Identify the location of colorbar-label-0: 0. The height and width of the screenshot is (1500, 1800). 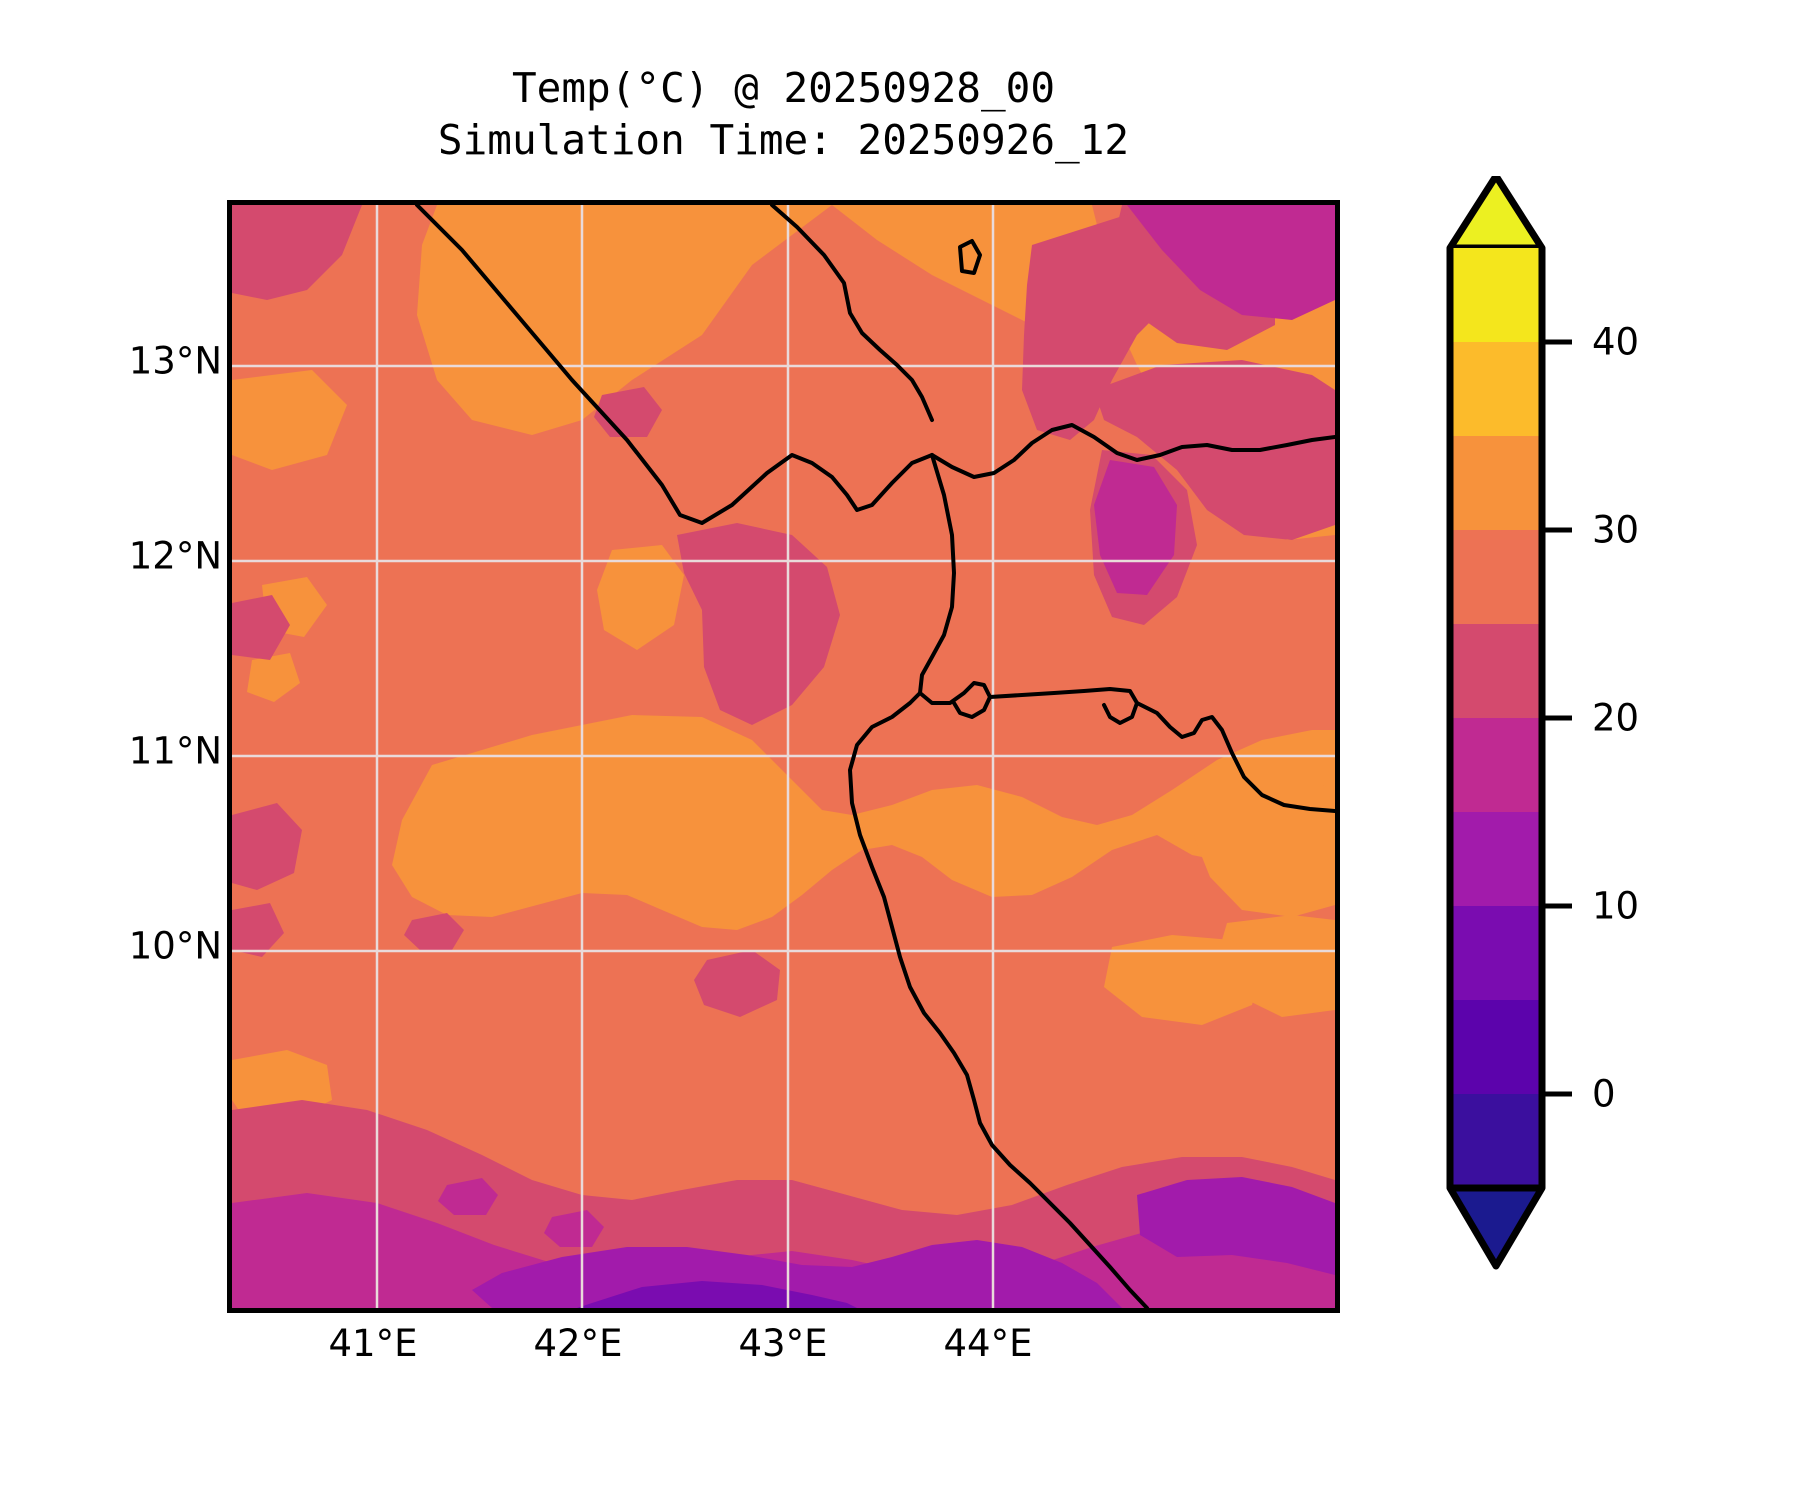
(1604, 1094).